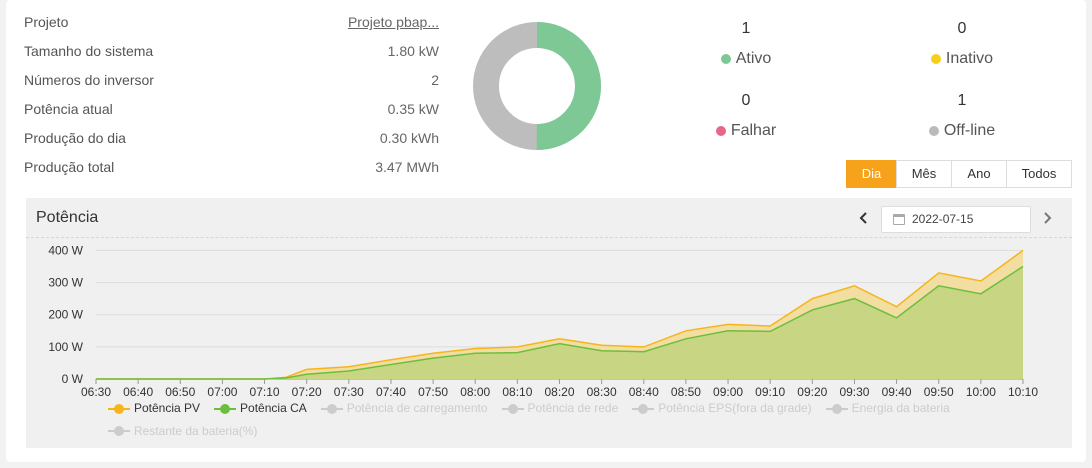 The width and height of the screenshot is (1092, 468). I want to click on info-row-system-size: Tamanho do sistema 1.80 kW, so click(231, 51).